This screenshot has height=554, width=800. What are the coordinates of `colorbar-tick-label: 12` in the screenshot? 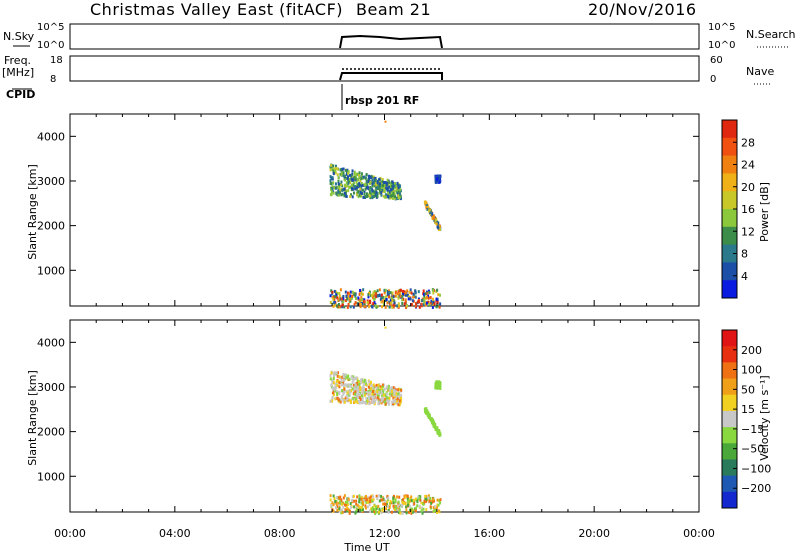 It's located at (748, 231).